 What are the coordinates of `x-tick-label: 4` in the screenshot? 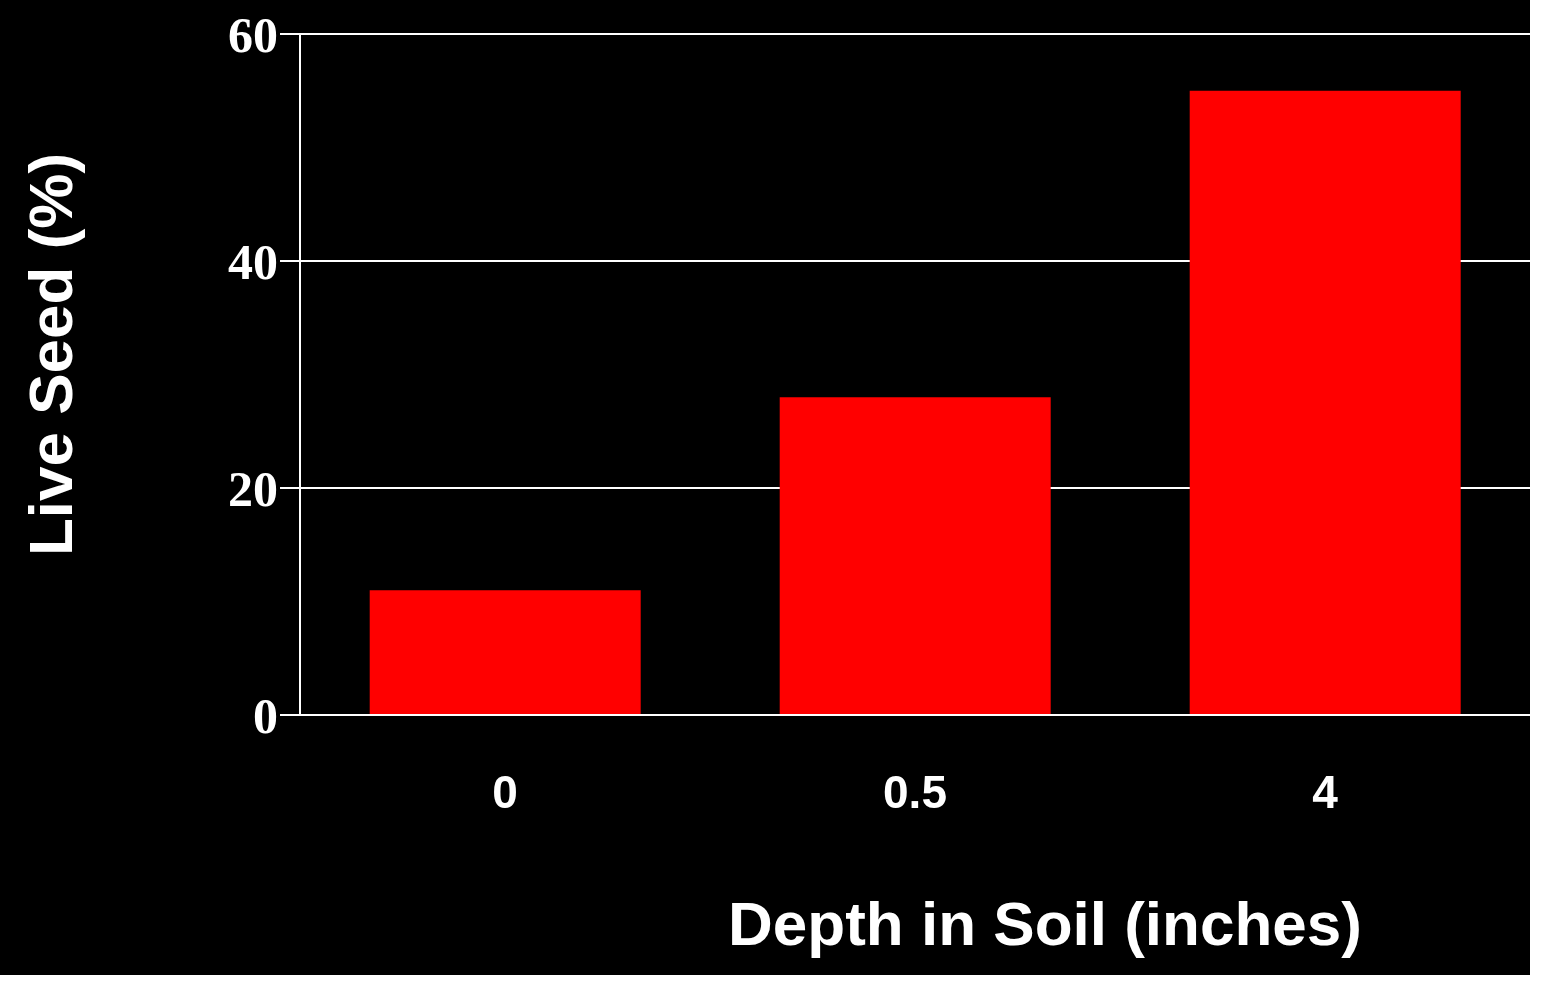 It's located at (1325, 791).